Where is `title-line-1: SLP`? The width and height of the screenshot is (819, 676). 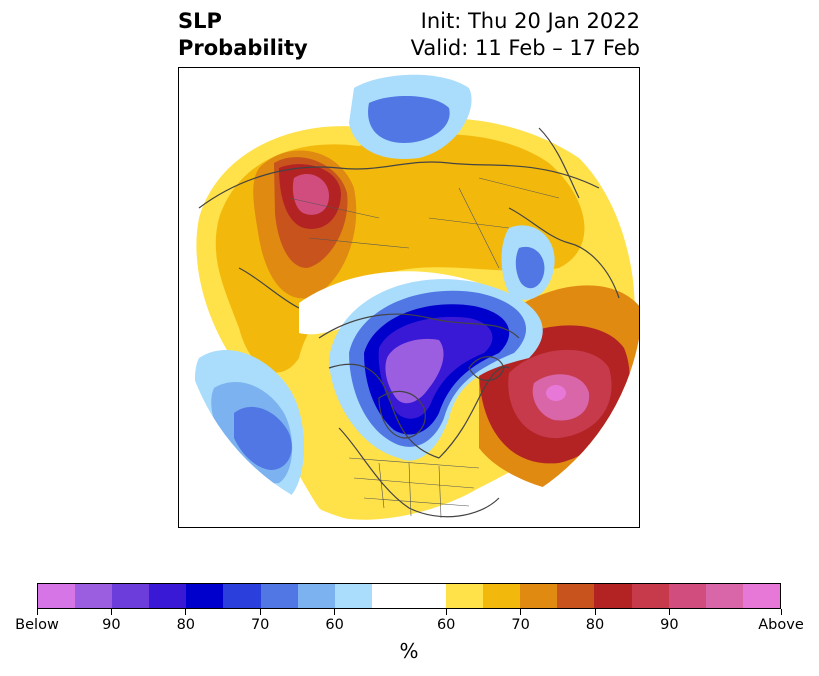 title-line-1: SLP is located at coordinates (200, 21).